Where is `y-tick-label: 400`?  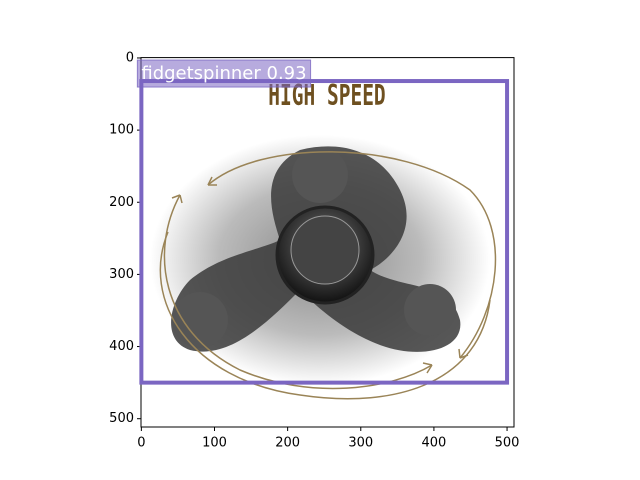
y-tick-label: 400 is located at coordinates (121, 346).